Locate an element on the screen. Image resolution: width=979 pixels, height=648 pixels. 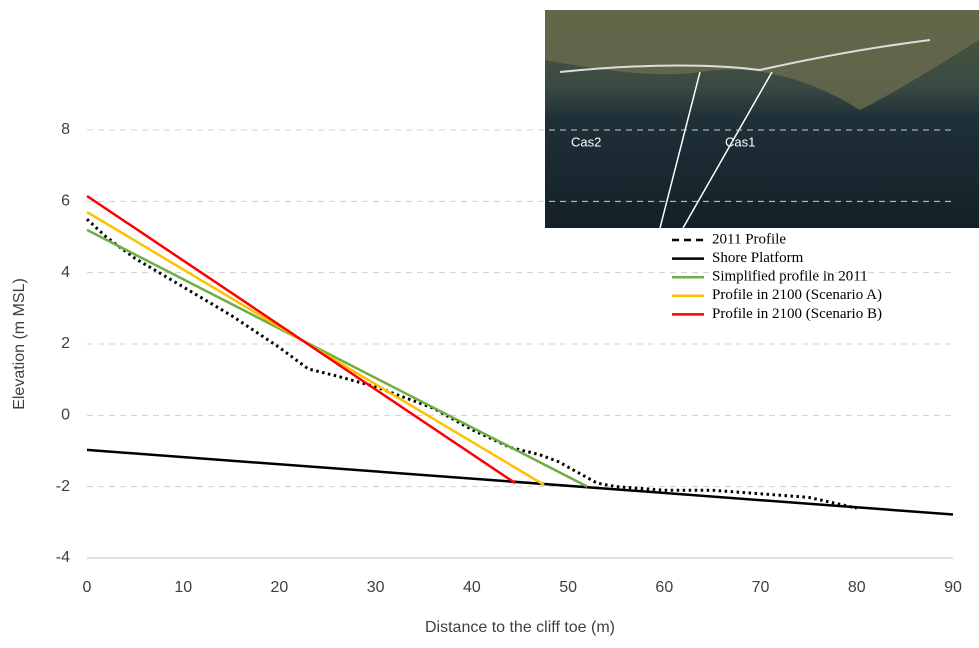
x-tick-label: 50 is located at coordinates (568, 587).